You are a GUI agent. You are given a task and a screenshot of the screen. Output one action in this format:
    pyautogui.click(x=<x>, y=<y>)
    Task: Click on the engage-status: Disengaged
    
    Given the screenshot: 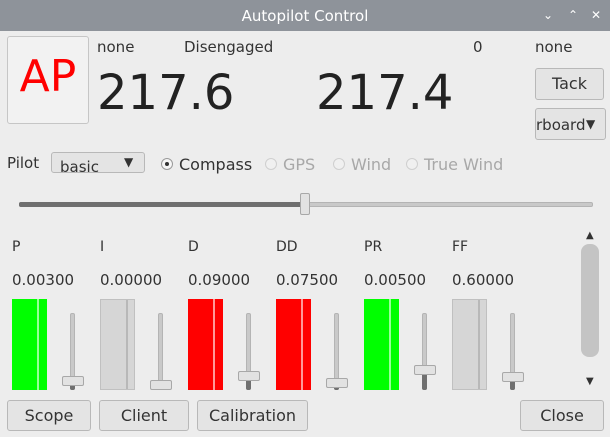 What is the action you would take?
    pyautogui.click(x=229, y=47)
    